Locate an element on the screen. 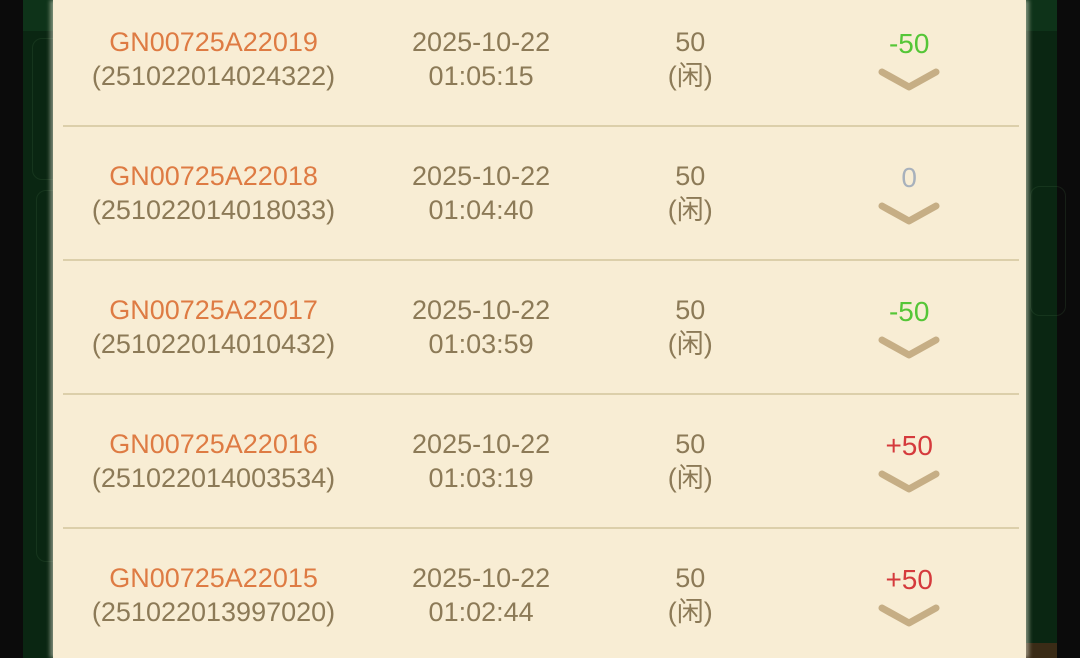  game-id: GN00725A22017 is located at coordinates (213, 310).